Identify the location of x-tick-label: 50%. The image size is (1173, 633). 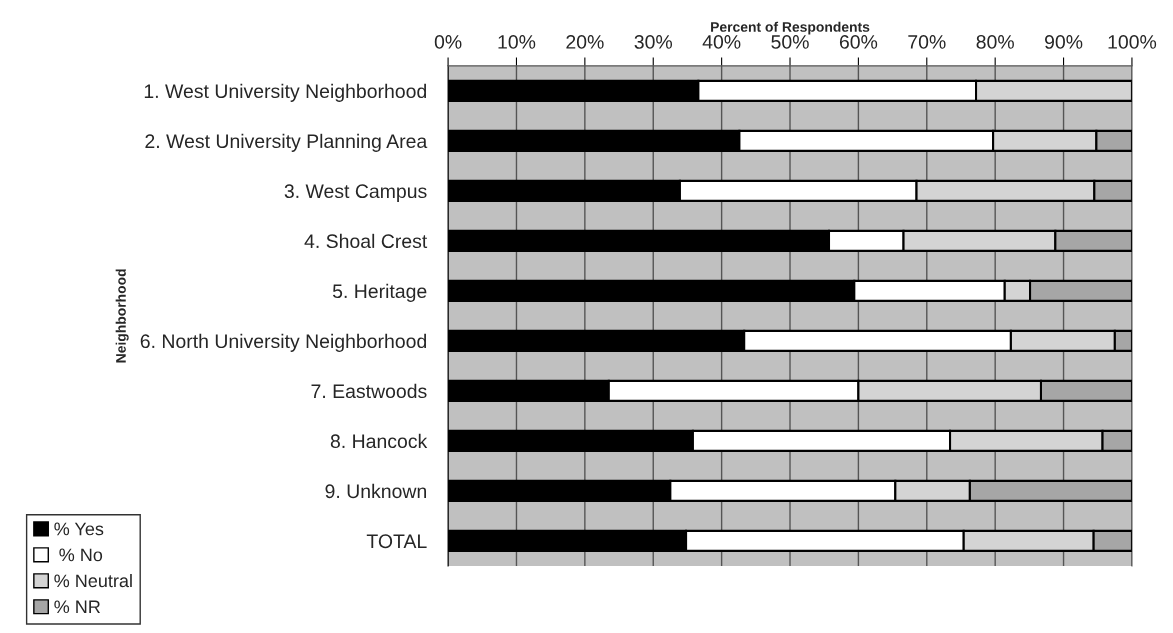
(790, 42).